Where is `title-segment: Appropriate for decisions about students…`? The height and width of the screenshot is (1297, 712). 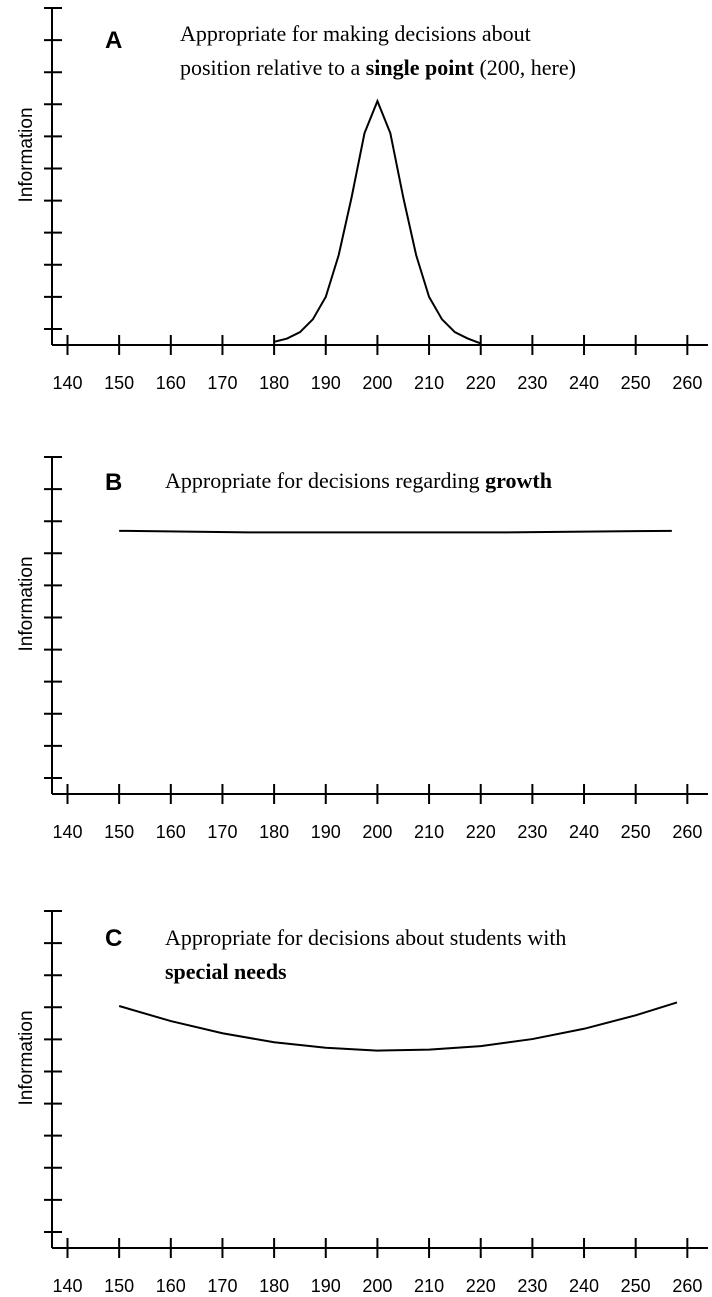 title-segment: Appropriate for decisions about students… is located at coordinates (365, 937).